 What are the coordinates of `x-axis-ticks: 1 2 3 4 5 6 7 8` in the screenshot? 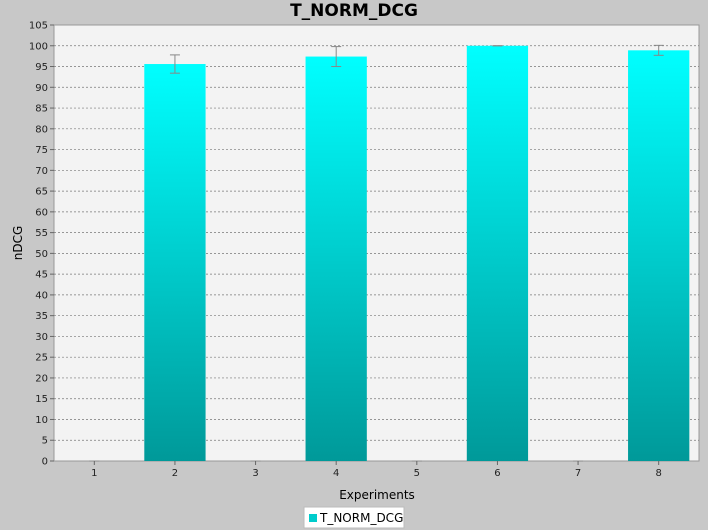 It's located at (376, 470).